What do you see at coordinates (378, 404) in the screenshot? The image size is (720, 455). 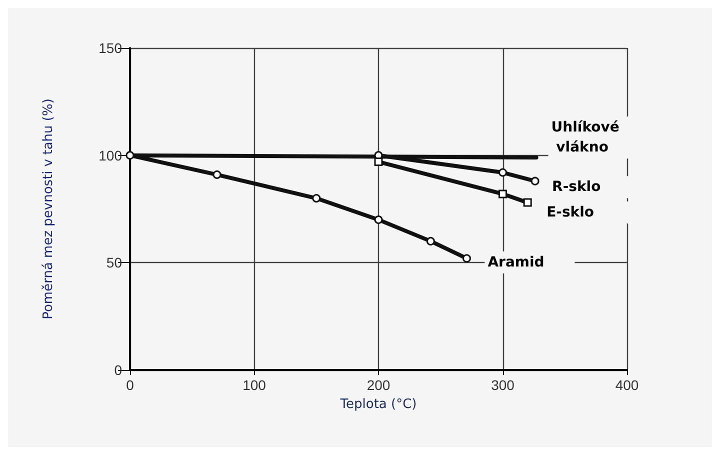 I see `x-axis-title: Teplota (°C)` at bounding box center [378, 404].